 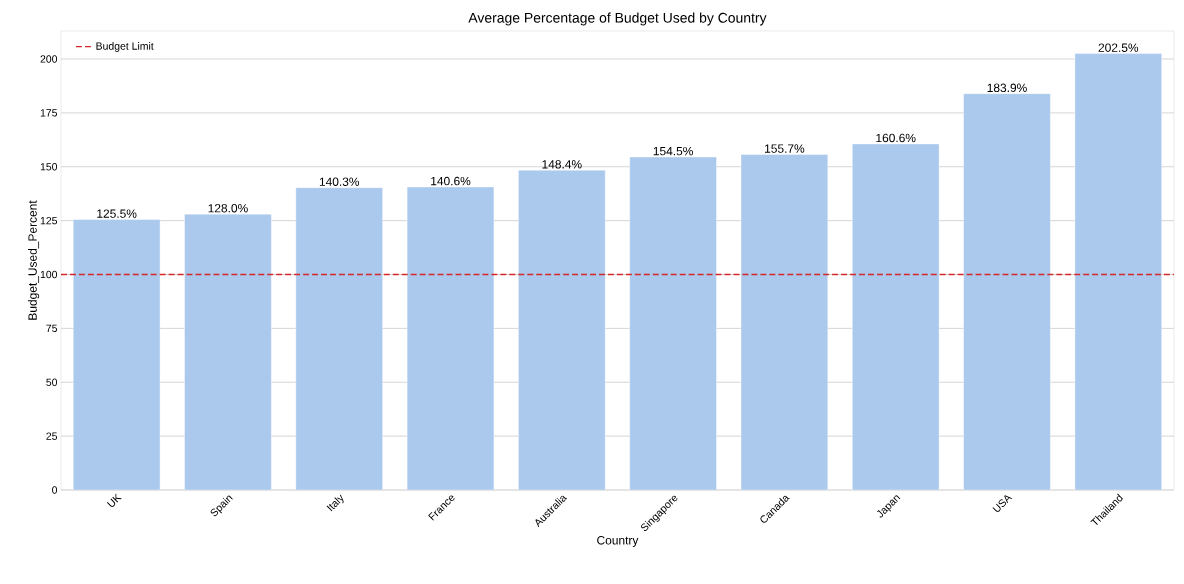 What do you see at coordinates (1007, 87) in the screenshot?
I see `data-label: 183.9%` at bounding box center [1007, 87].